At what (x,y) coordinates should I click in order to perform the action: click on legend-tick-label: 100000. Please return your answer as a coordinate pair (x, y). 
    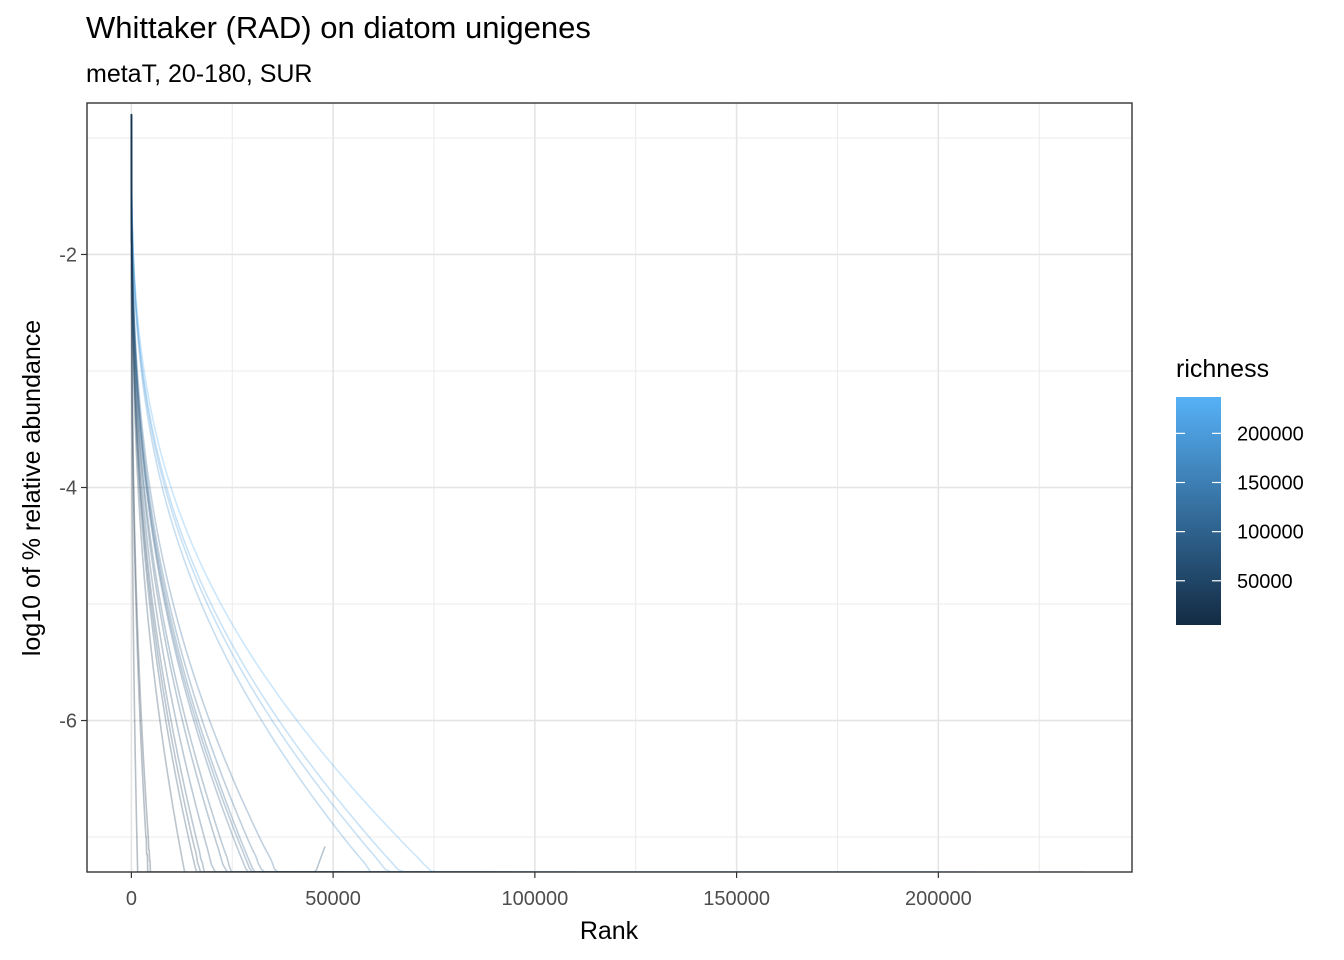
    Looking at the image, I should click on (1270, 533).